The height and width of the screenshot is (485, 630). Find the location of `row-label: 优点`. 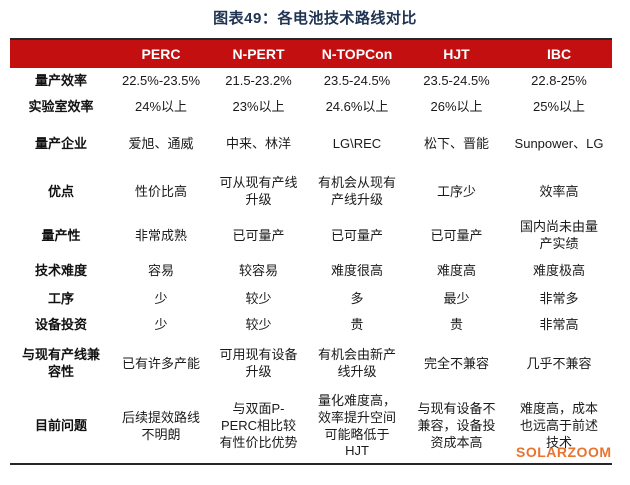

row-label: 优点 is located at coordinates (60, 191).